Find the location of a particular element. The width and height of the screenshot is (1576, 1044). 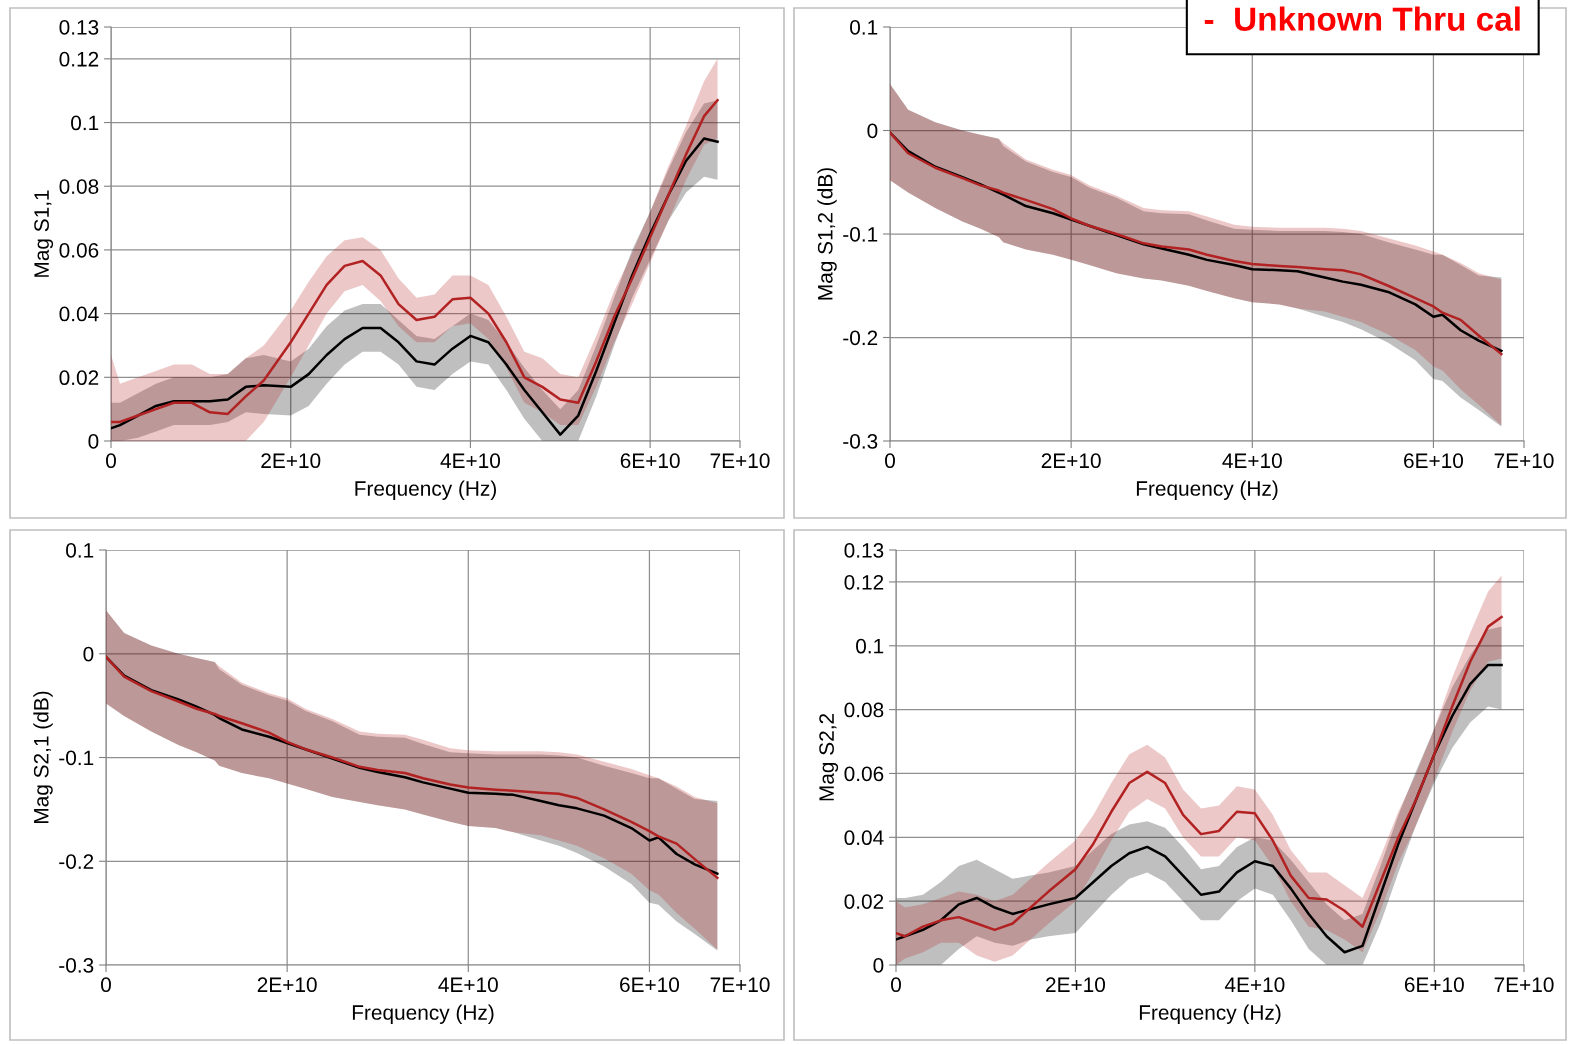

annotation: - Unknown Thru cal is located at coordinates (1362, 18).